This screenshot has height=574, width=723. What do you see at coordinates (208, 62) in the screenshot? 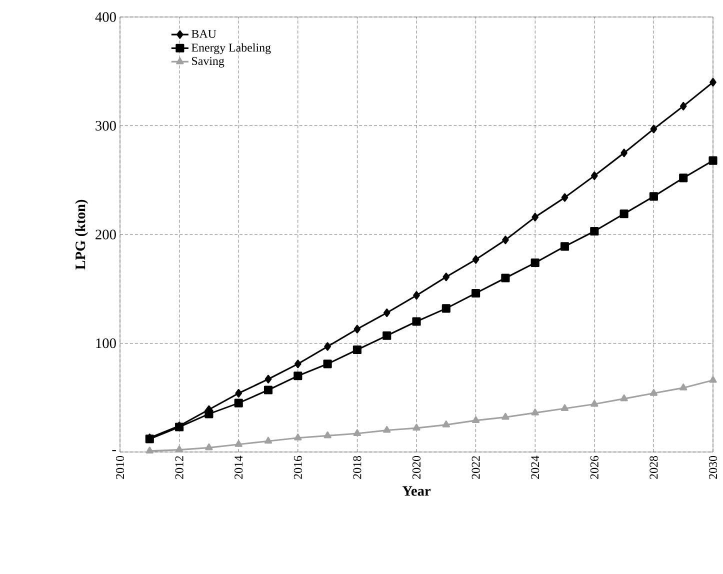
I see `legend-label: Saving` at bounding box center [208, 62].